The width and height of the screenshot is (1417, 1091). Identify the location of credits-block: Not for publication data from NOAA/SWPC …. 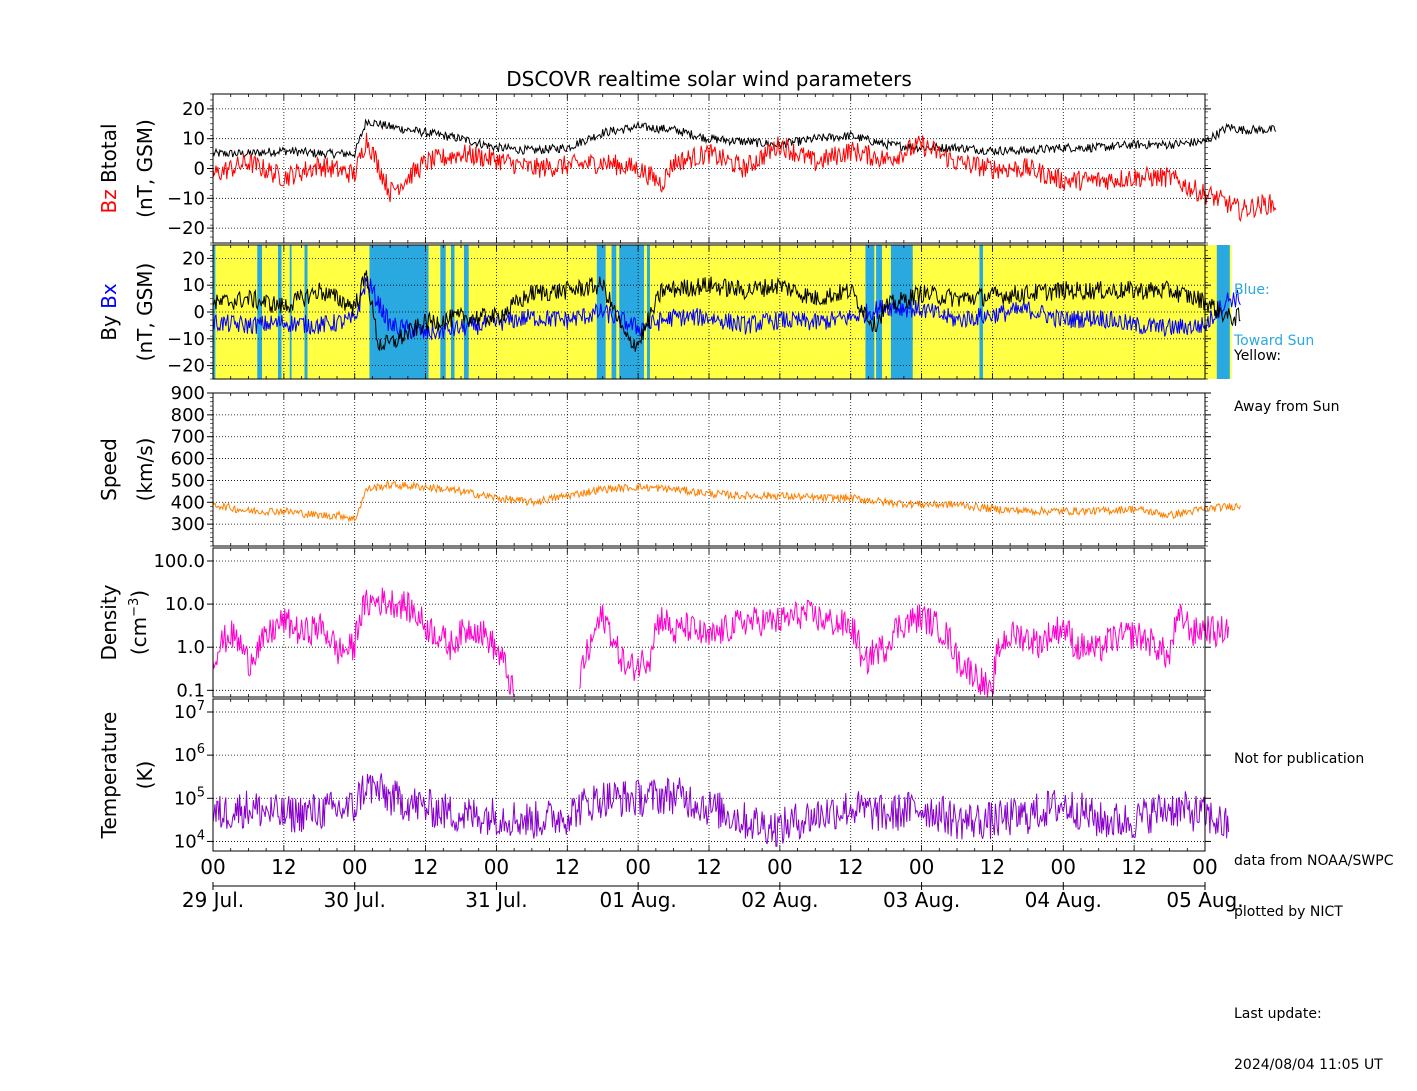
(1313, 904).